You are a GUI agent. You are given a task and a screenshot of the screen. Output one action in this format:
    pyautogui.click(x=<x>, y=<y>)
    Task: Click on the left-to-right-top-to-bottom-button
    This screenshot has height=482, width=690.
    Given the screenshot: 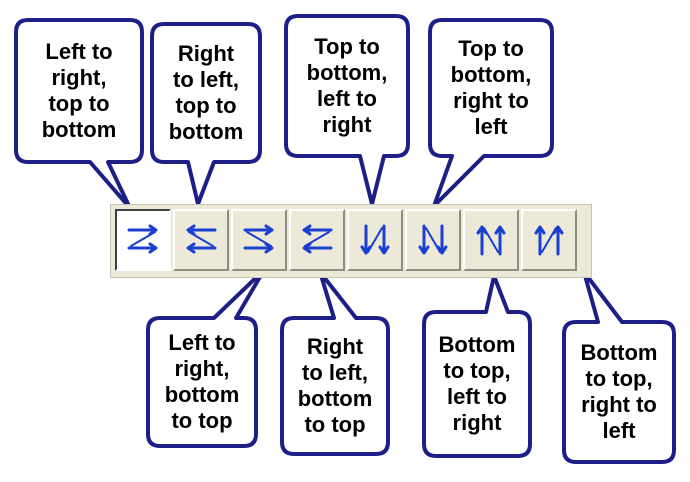 What is the action you would take?
    pyautogui.click(x=143, y=240)
    